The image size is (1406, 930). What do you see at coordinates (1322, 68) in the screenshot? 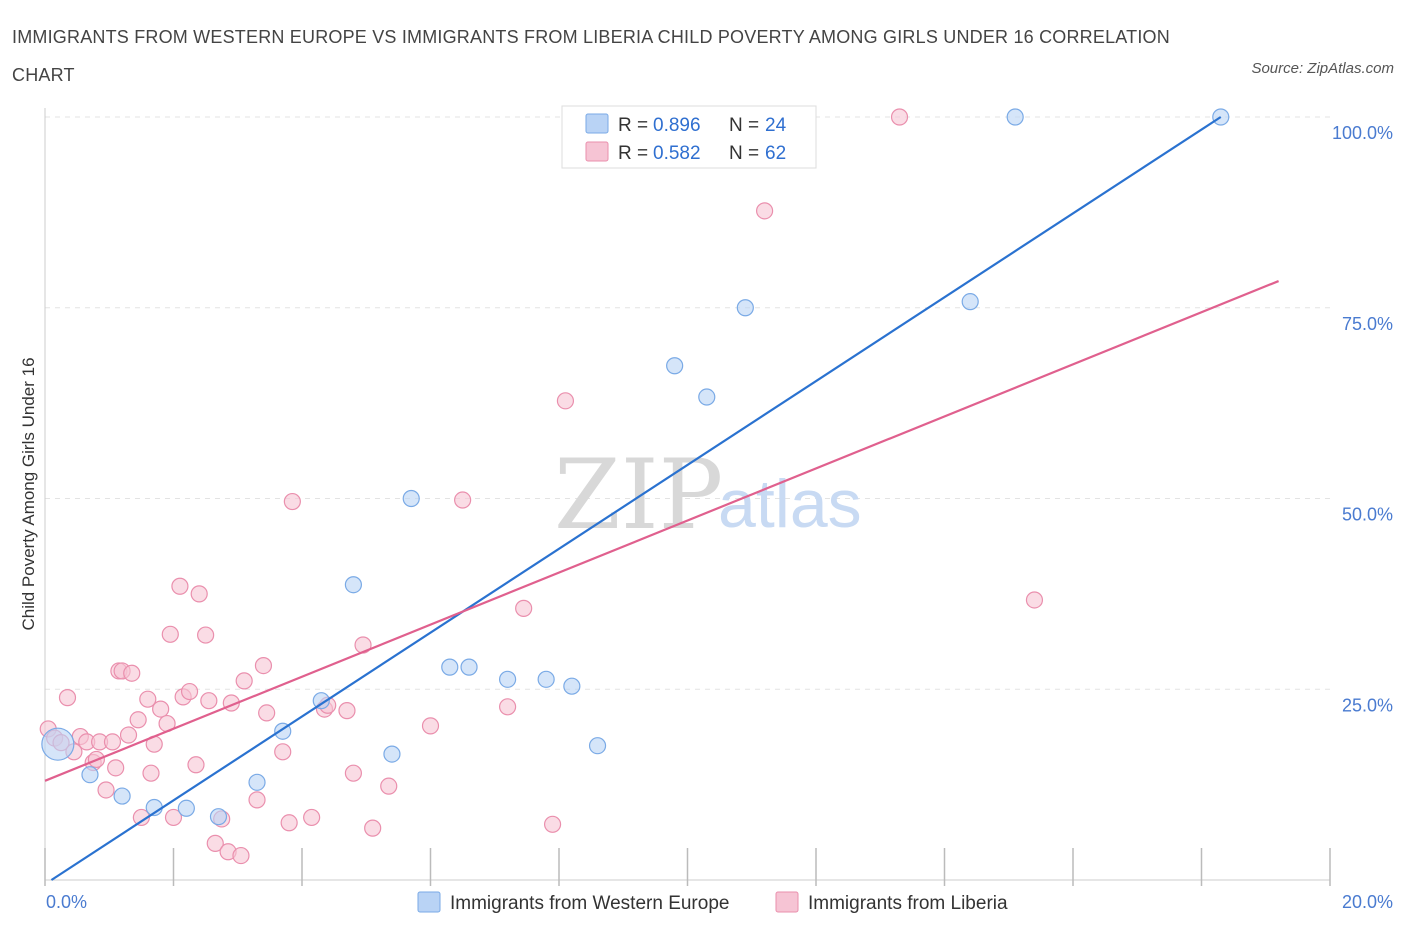
I see `source-label: Source: ZipAtlas.com` at bounding box center [1322, 68].